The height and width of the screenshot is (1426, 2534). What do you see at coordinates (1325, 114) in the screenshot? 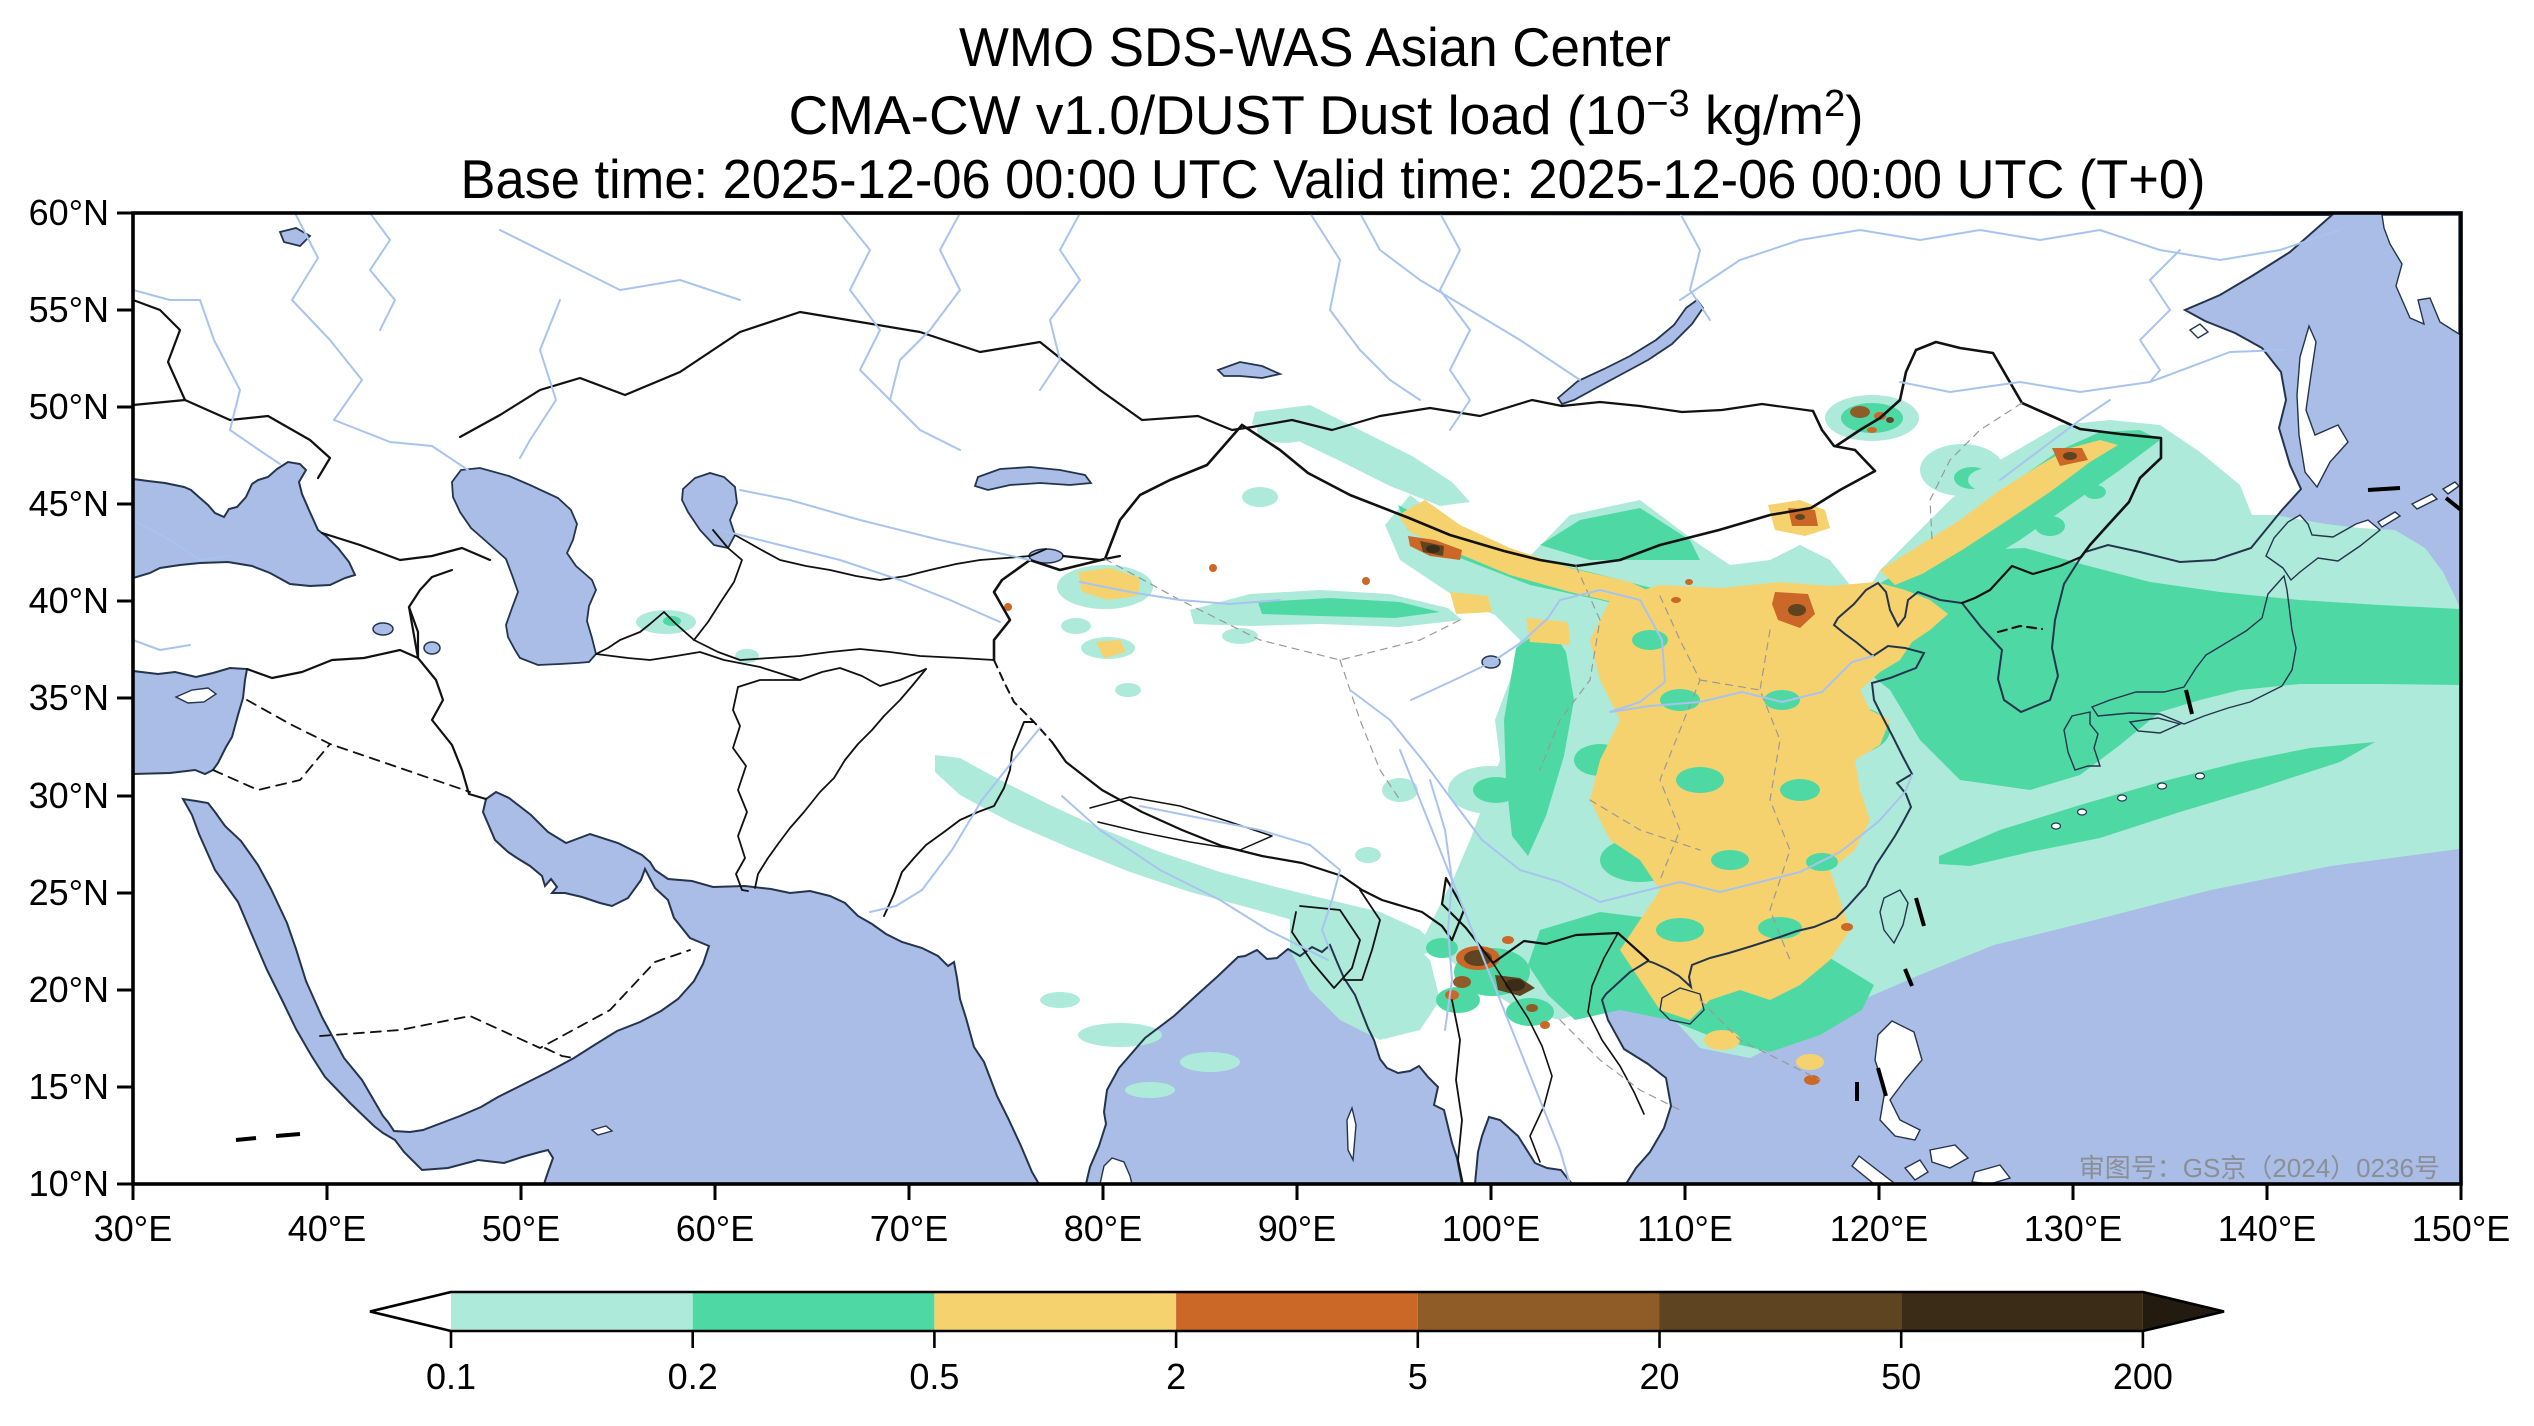
I see `svg-text:CMA-CW v1.0/DUST Dust load (10: CMA-CW v1.0/DUST Dust load (10−3 kg/m2)` at bounding box center [1325, 114].